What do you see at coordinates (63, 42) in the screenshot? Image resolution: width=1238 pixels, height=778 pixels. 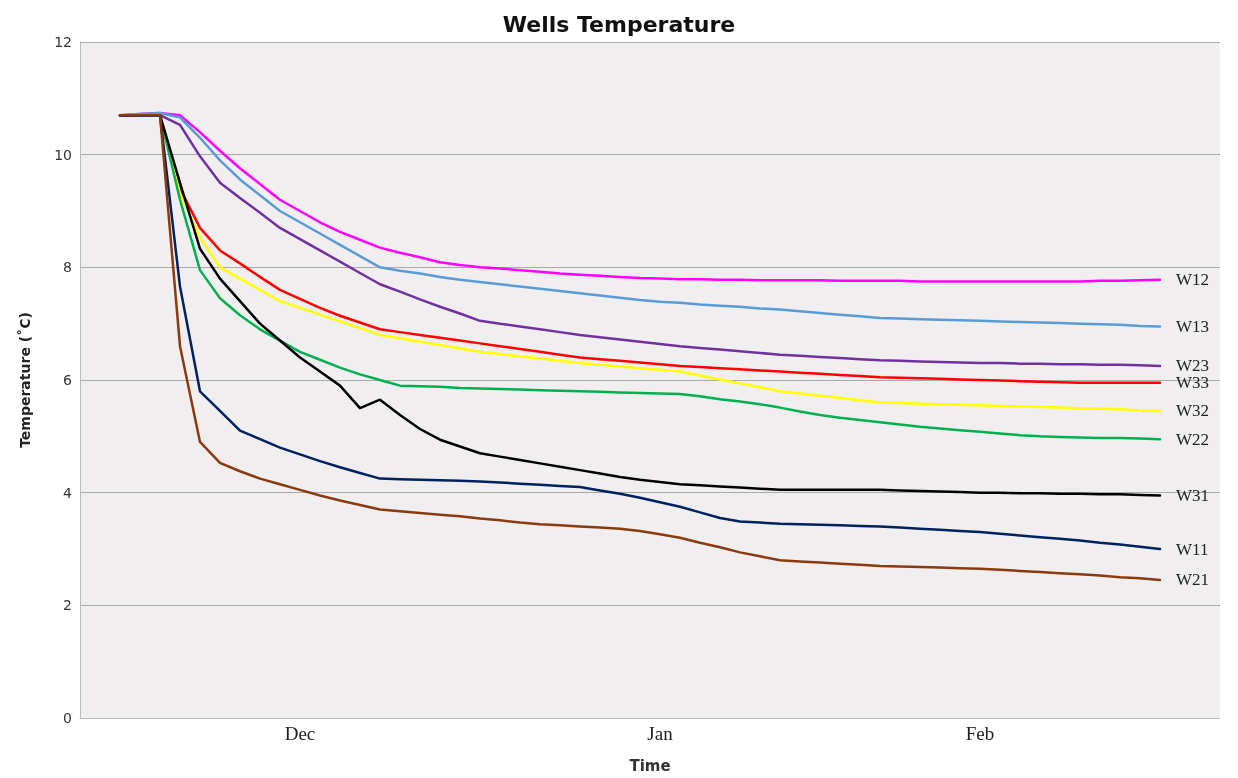 I see `y-tick-label: 12` at bounding box center [63, 42].